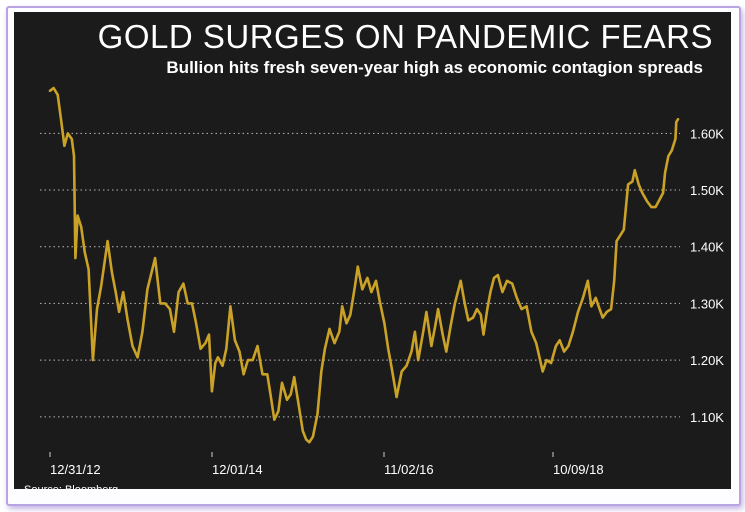 Image resolution: width=745 pixels, height=512 pixels. What do you see at coordinates (707, 275) in the screenshot?
I see `y-axis-ticks: 1.10K 1.20K 1.30K 1.40K 1.50K 1.60K` at bounding box center [707, 275].